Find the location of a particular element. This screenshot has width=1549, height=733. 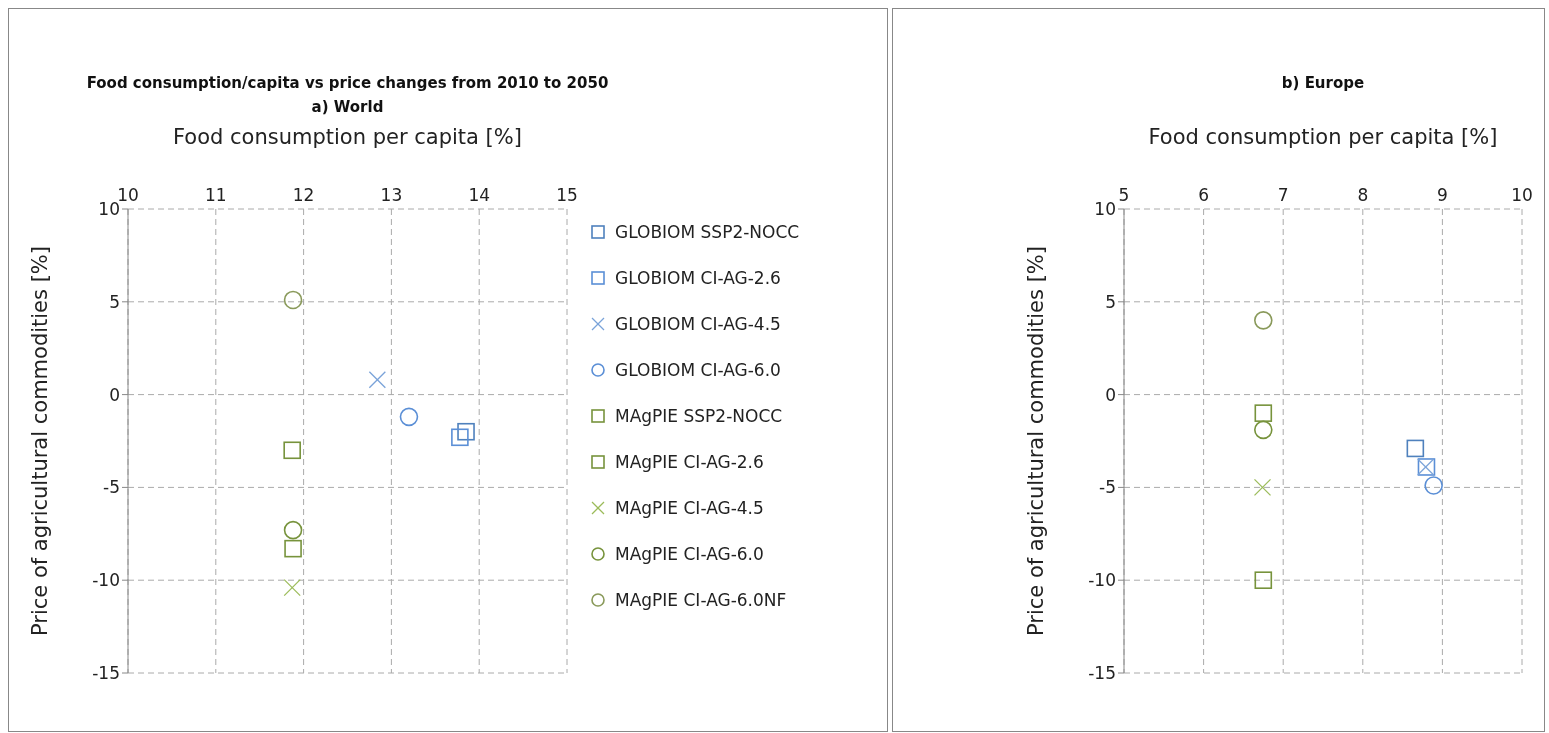

legend-label: MAgPIE CI-AG-2.6 is located at coordinates (689, 462).